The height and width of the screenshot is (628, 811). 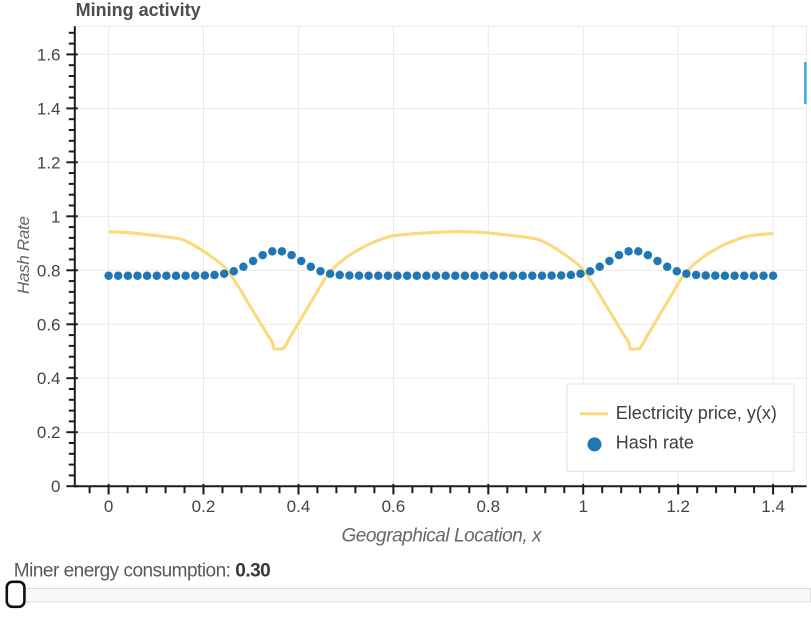 What do you see at coordinates (142, 570) in the screenshot?
I see `svg-text: Miner energy consumption: 0.30` at bounding box center [142, 570].